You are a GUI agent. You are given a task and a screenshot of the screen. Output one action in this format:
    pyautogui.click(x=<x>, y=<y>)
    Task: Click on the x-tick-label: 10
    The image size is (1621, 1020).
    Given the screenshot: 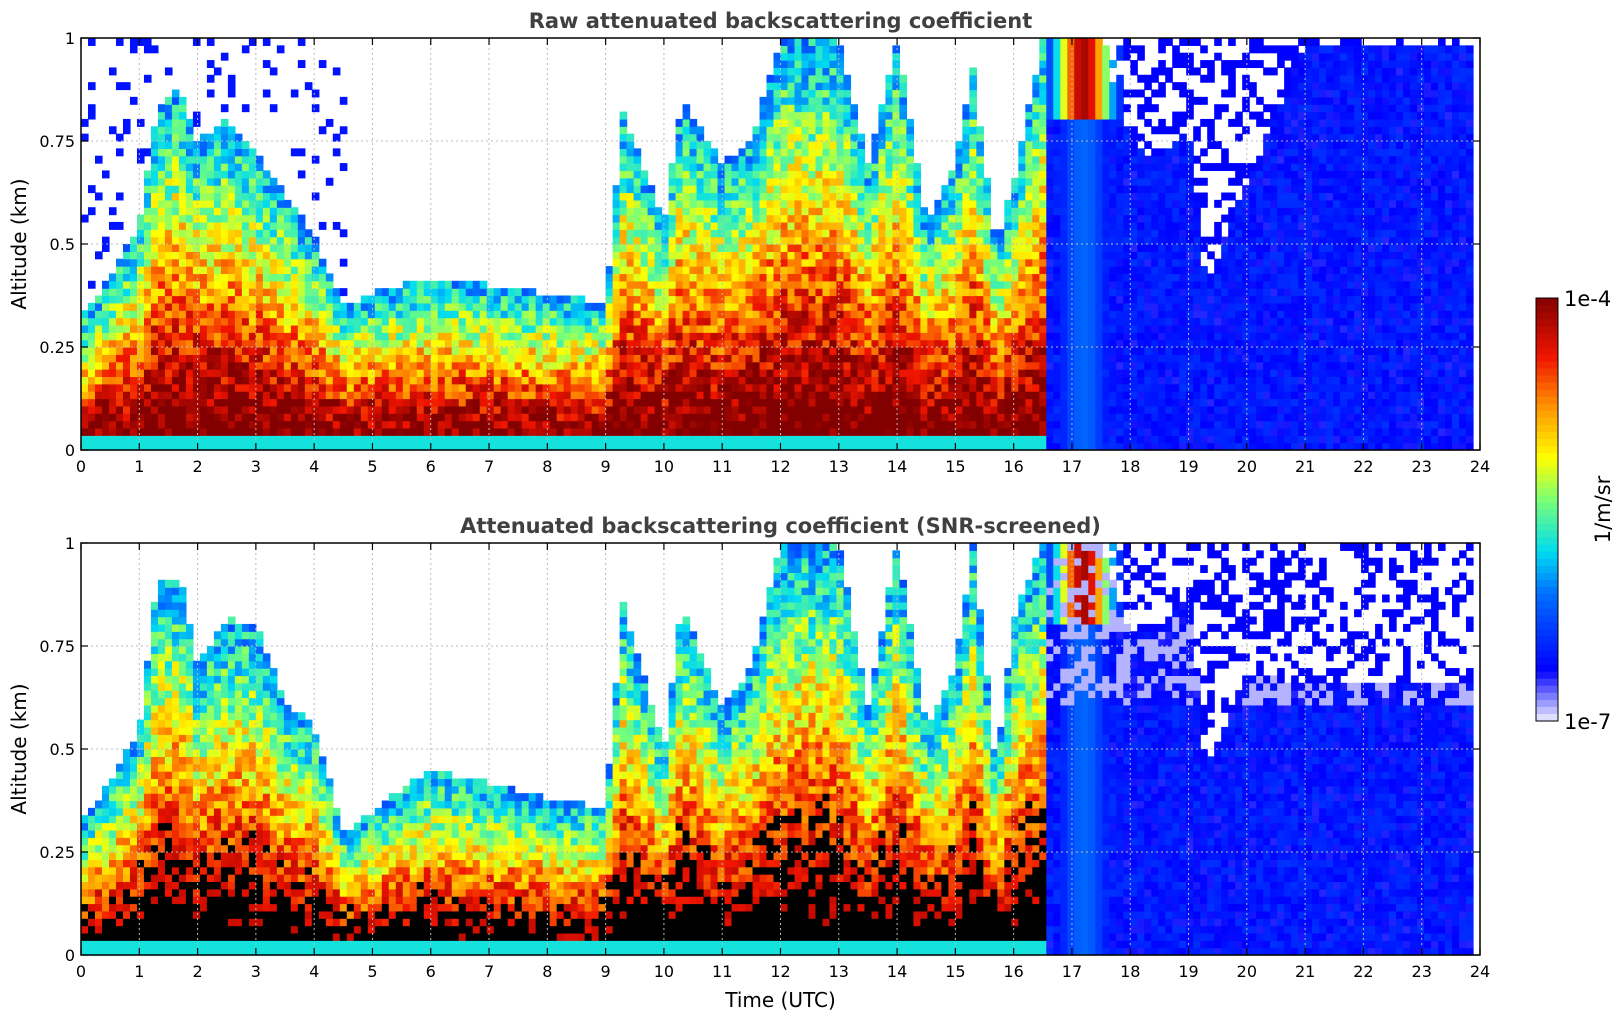 What is the action you would take?
    pyautogui.click(x=664, y=971)
    